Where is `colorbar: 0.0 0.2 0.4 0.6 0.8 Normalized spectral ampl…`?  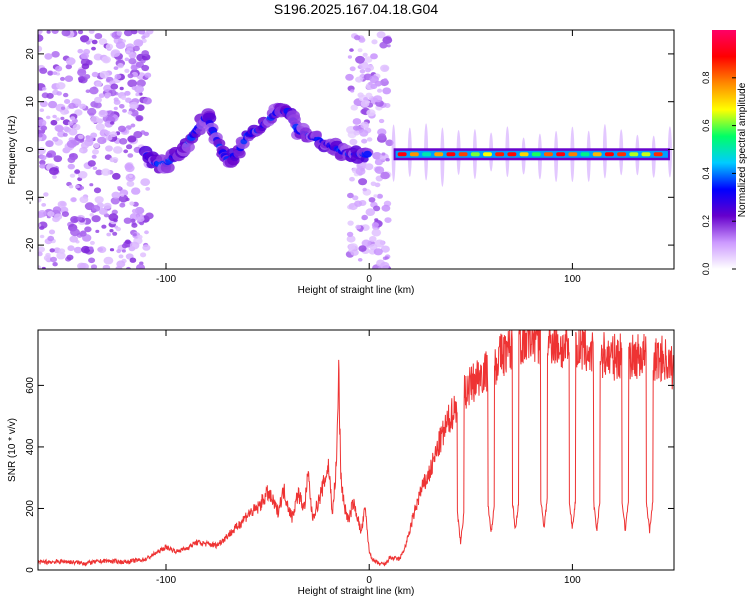
colorbar: 0.0 0.2 0.4 0.6 0.8 Normalized spectral ampl… is located at coordinates (724, 152).